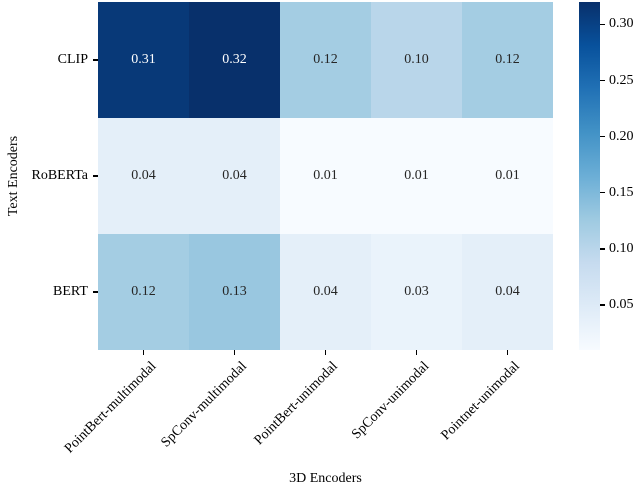 This screenshot has height=490, width=636. I want to click on colorbar-tick-label: 0.05, so click(621, 305).